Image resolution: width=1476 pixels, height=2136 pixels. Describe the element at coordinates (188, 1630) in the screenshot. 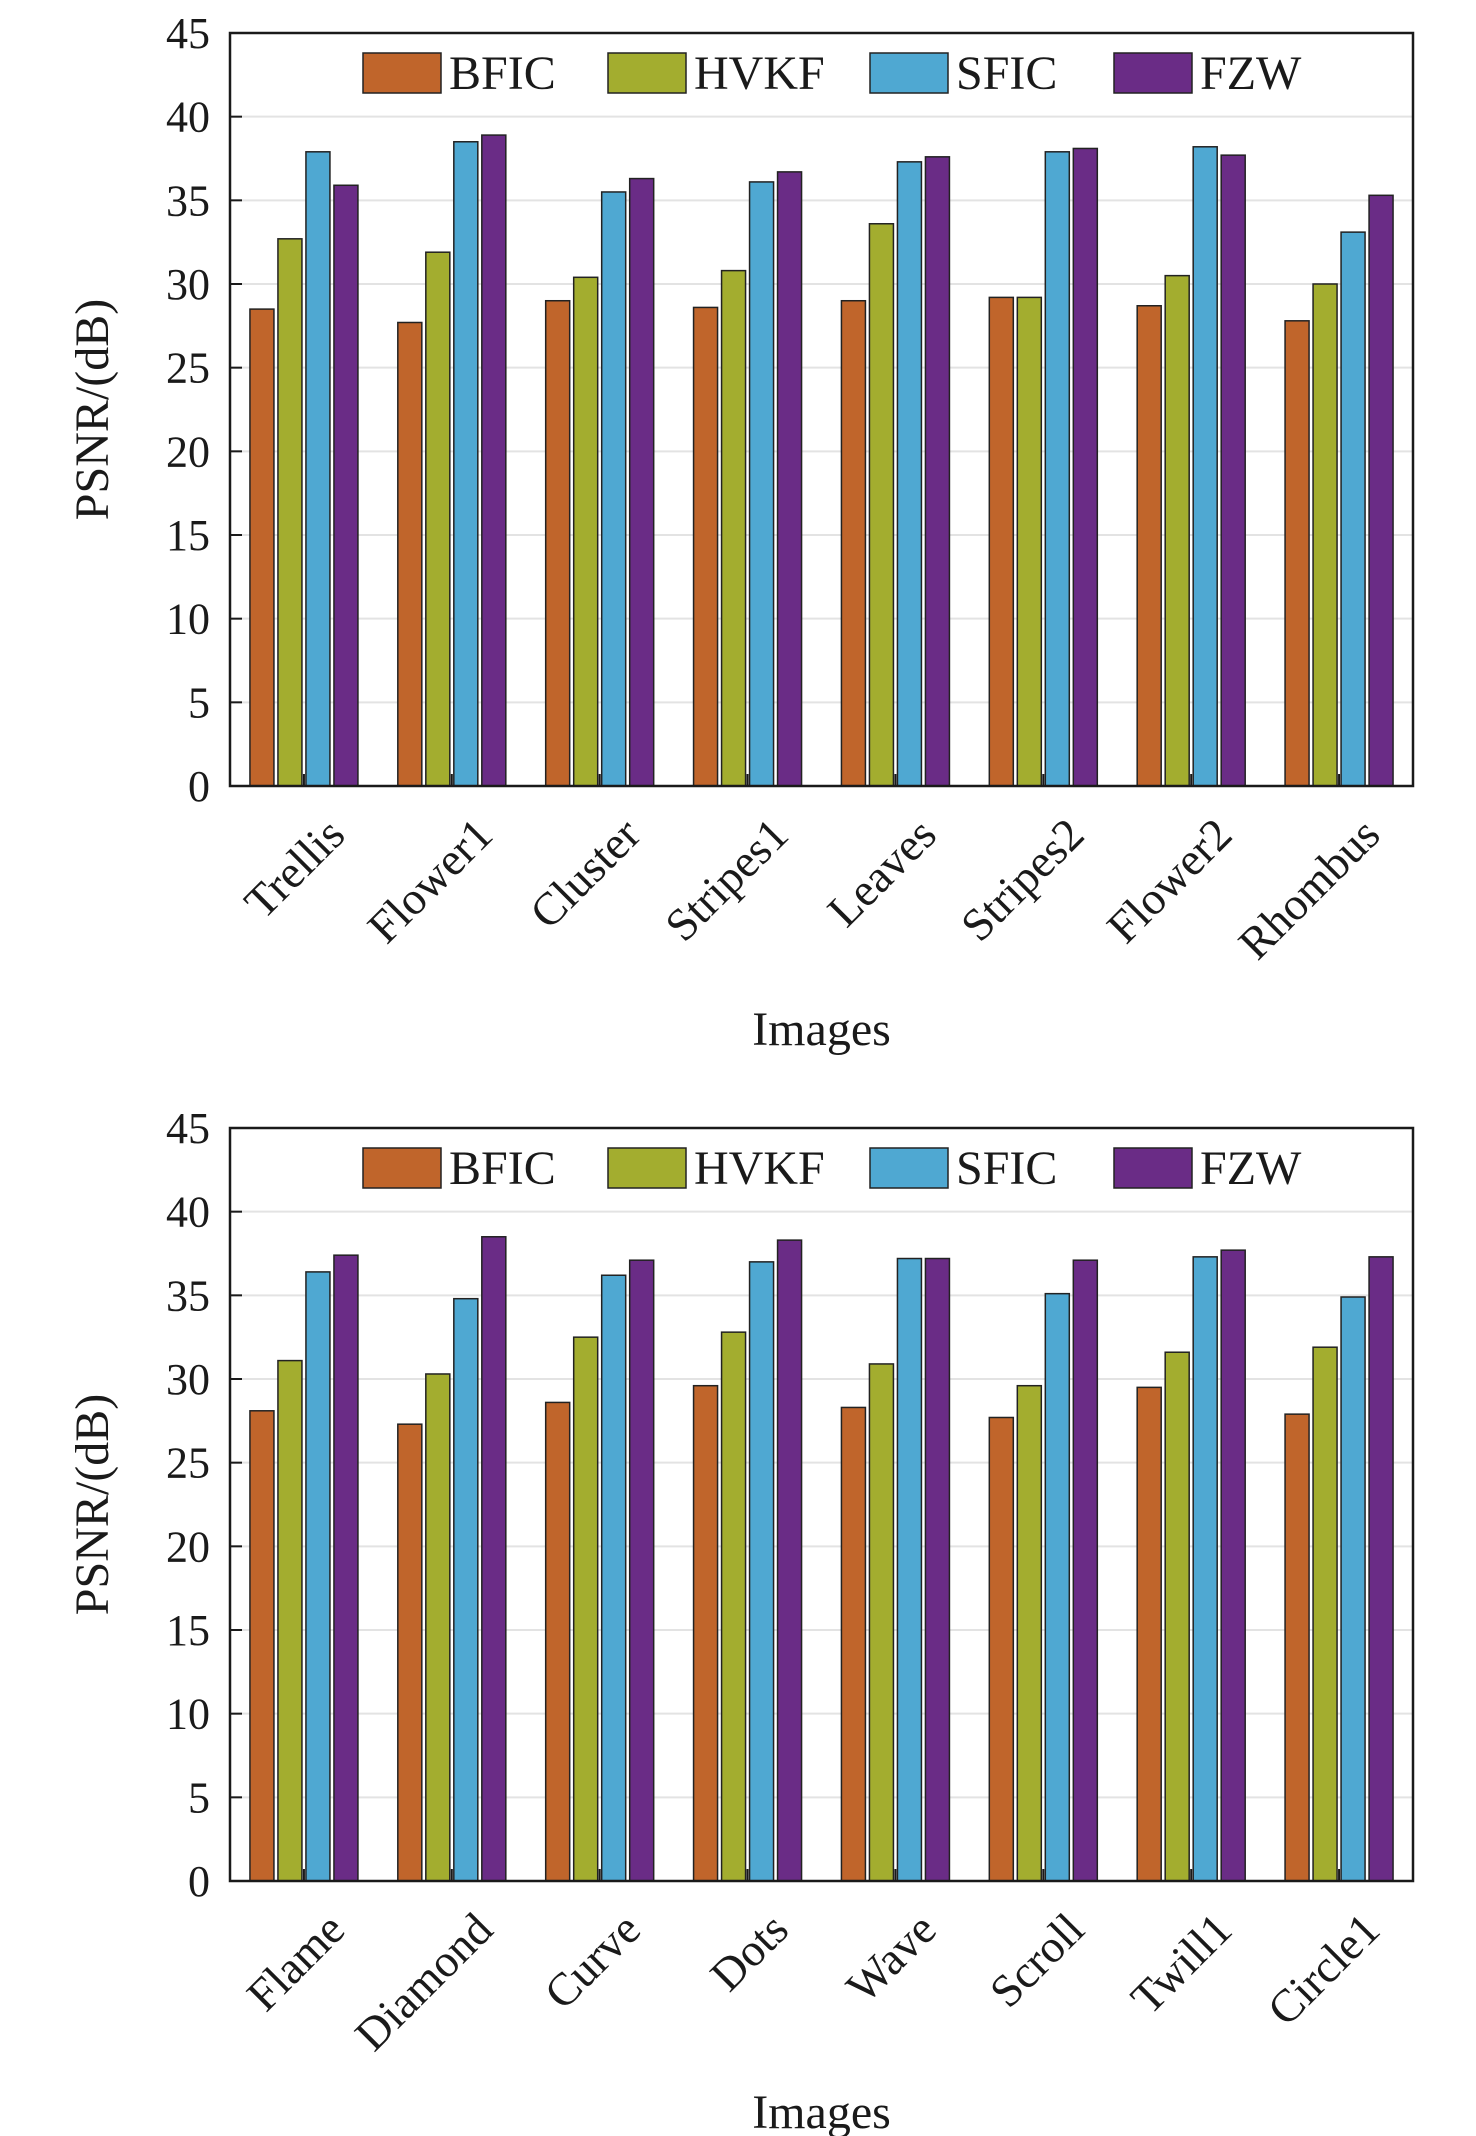

I see `y-tick-label: 15` at that location.